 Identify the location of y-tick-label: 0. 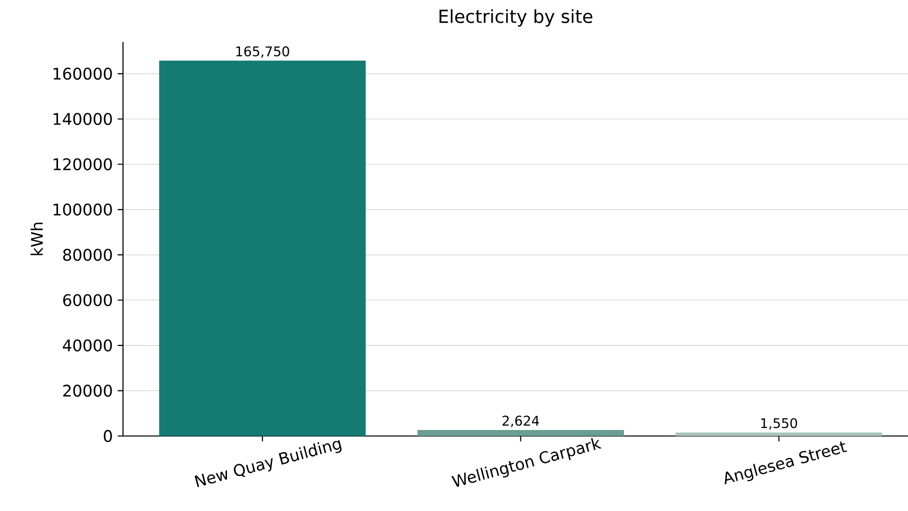
(108, 436).